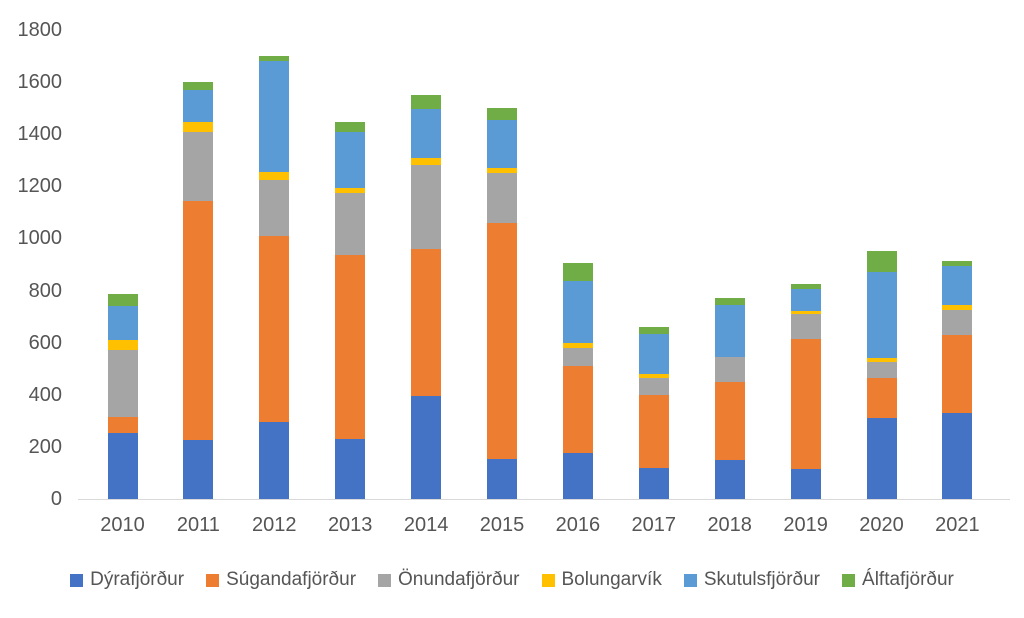 This screenshot has height=618, width=1024. I want to click on x-axis-label-2019: 2019, so click(805, 525).